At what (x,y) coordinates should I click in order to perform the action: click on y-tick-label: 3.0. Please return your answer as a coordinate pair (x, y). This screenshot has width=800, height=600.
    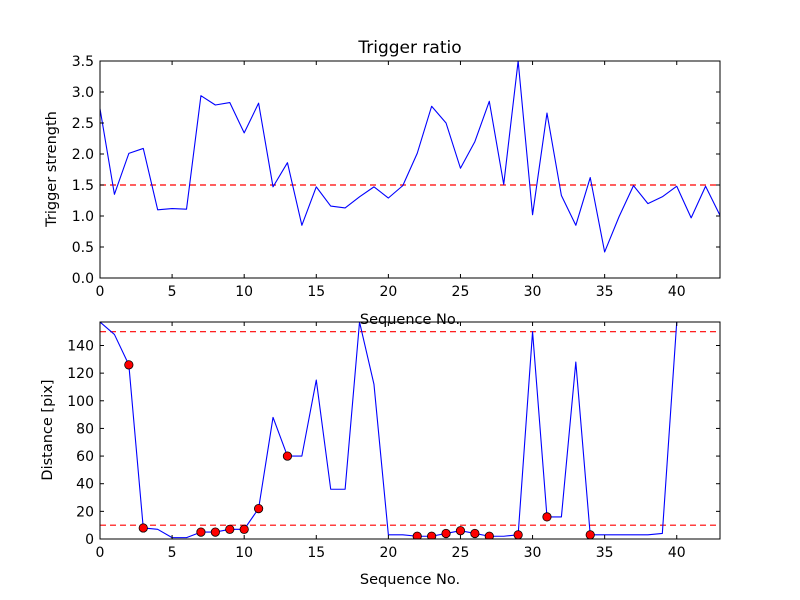
    Looking at the image, I should click on (83, 93).